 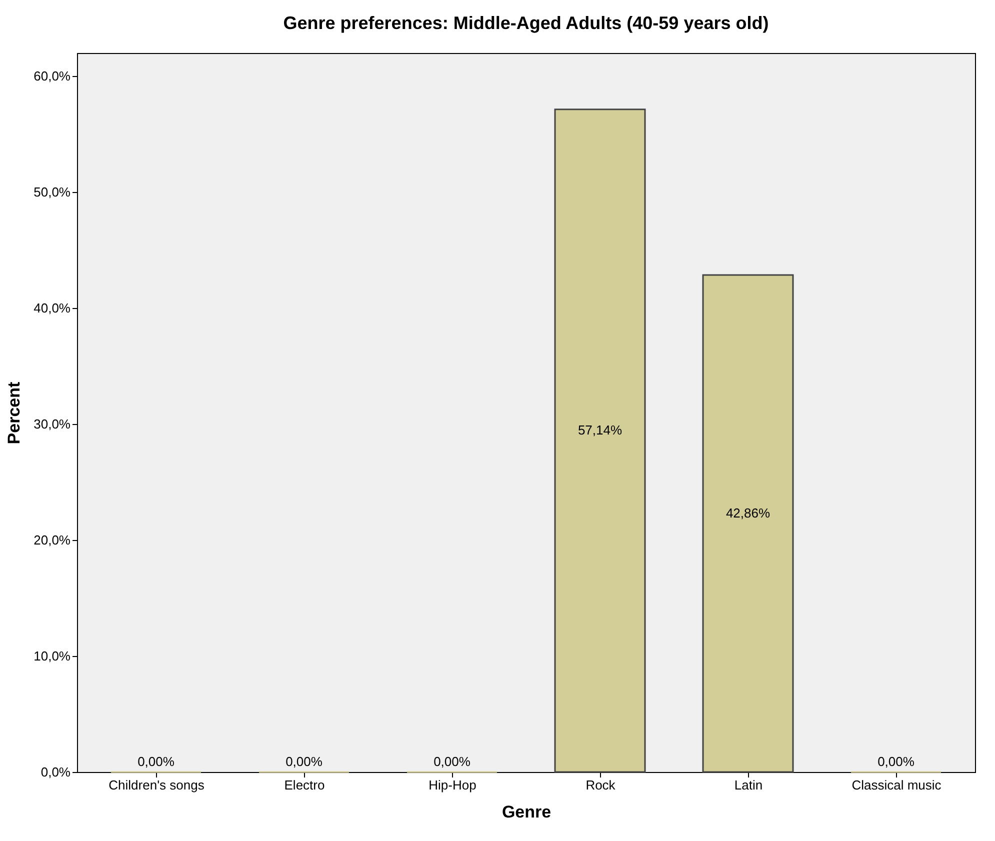 What do you see at coordinates (526, 23) in the screenshot?
I see `chart-title: Genre preferences: Middle-Aged Adults (40-59 years old)` at bounding box center [526, 23].